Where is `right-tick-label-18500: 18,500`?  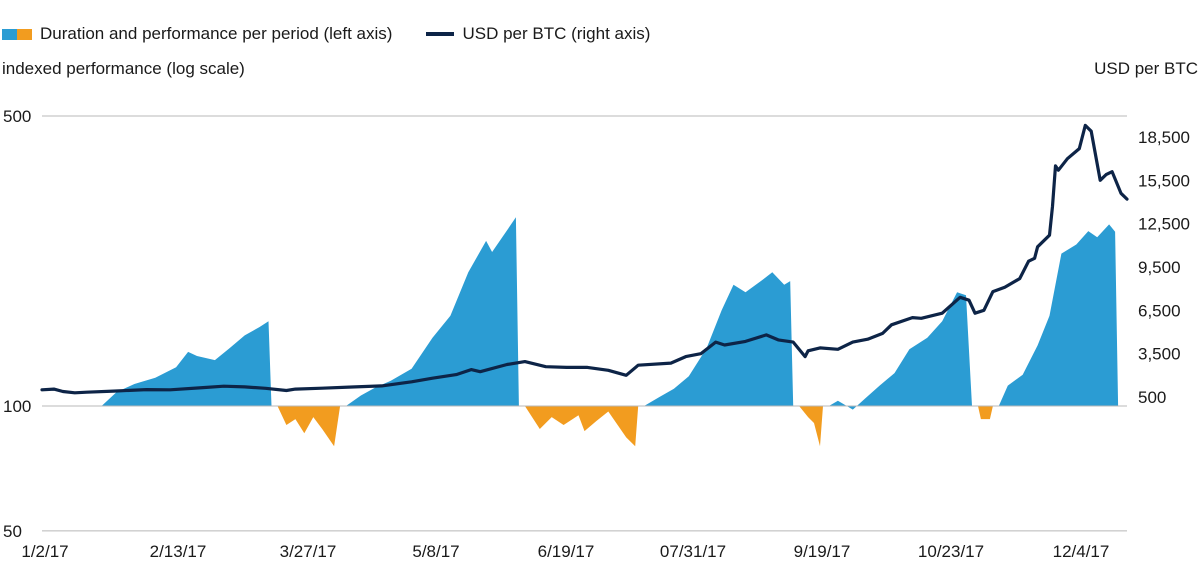 right-tick-label-18500: 18,500 is located at coordinates (1164, 137).